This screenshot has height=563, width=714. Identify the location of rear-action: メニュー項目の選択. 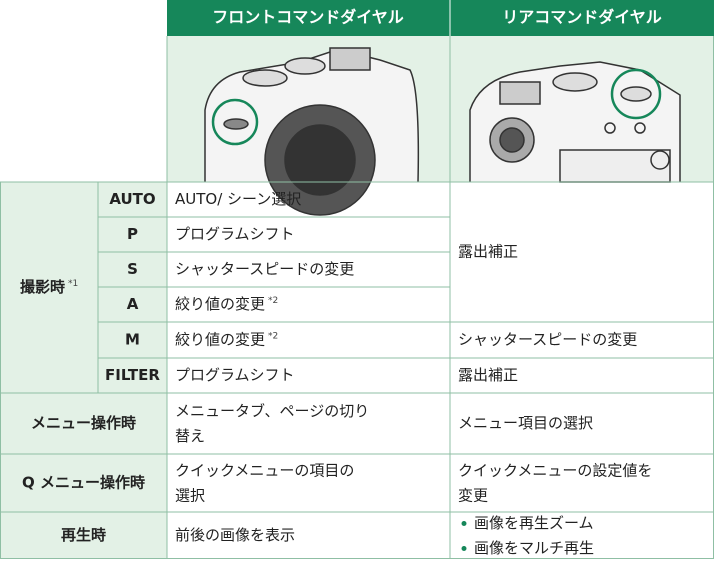
(525, 423).